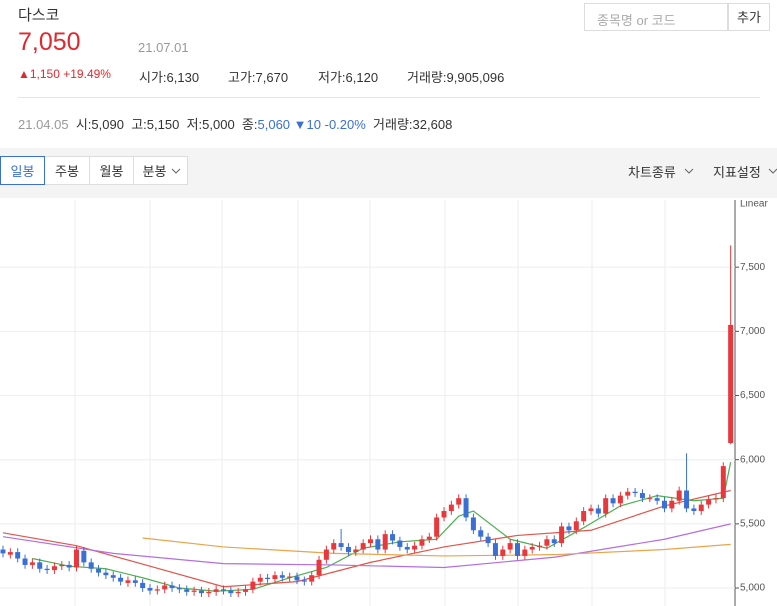 This screenshot has width=777, height=606. What do you see at coordinates (83, 124) in the screenshot?
I see `info-label: 시:` at bounding box center [83, 124].